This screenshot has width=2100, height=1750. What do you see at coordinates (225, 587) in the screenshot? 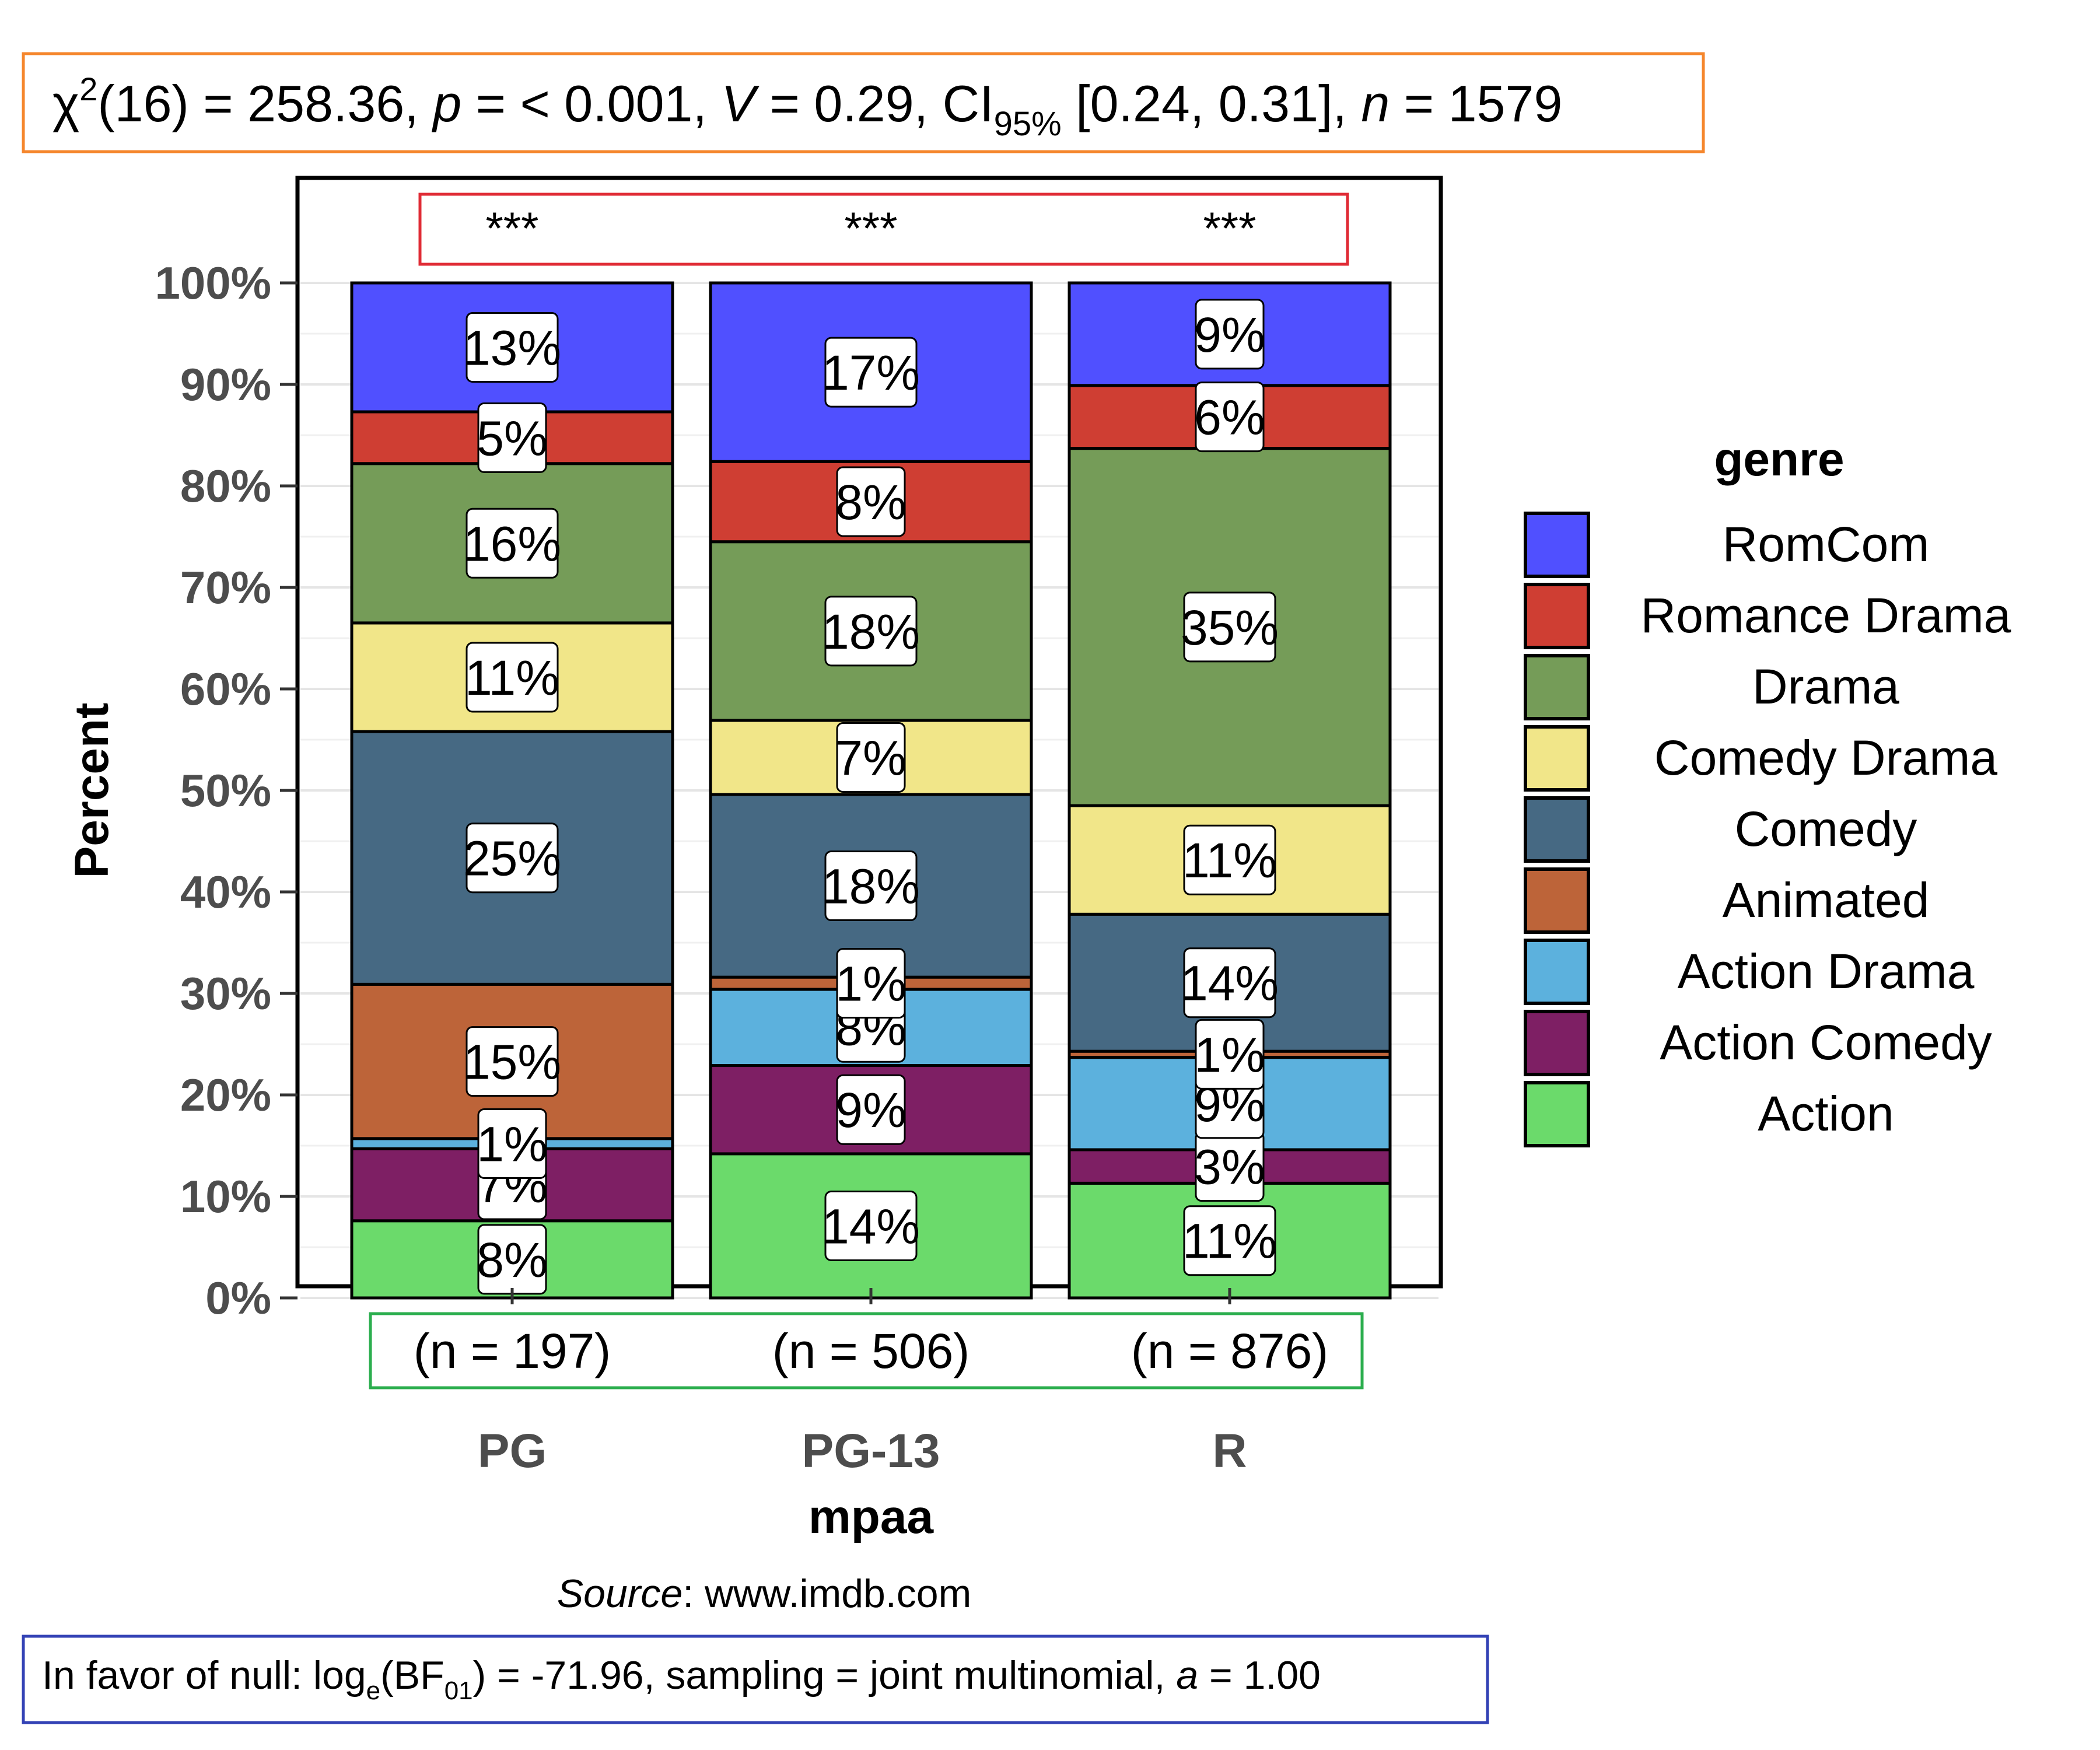
I see `y-tick-label: 70%` at bounding box center [225, 587].